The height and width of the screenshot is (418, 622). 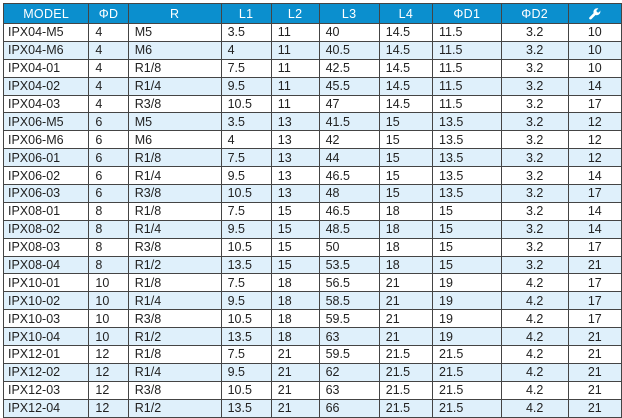 I want to click on cell-l1: 9.5, so click(x=246, y=301).